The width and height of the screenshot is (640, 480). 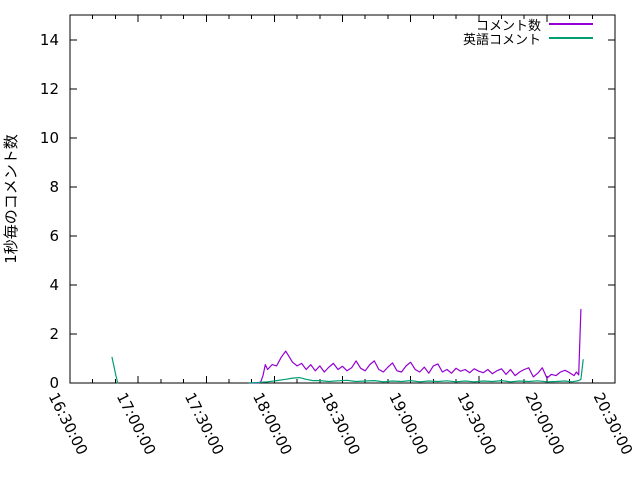 What do you see at coordinates (54, 187) in the screenshot?
I see `y-tick-label: 8` at bounding box center [54, 187].